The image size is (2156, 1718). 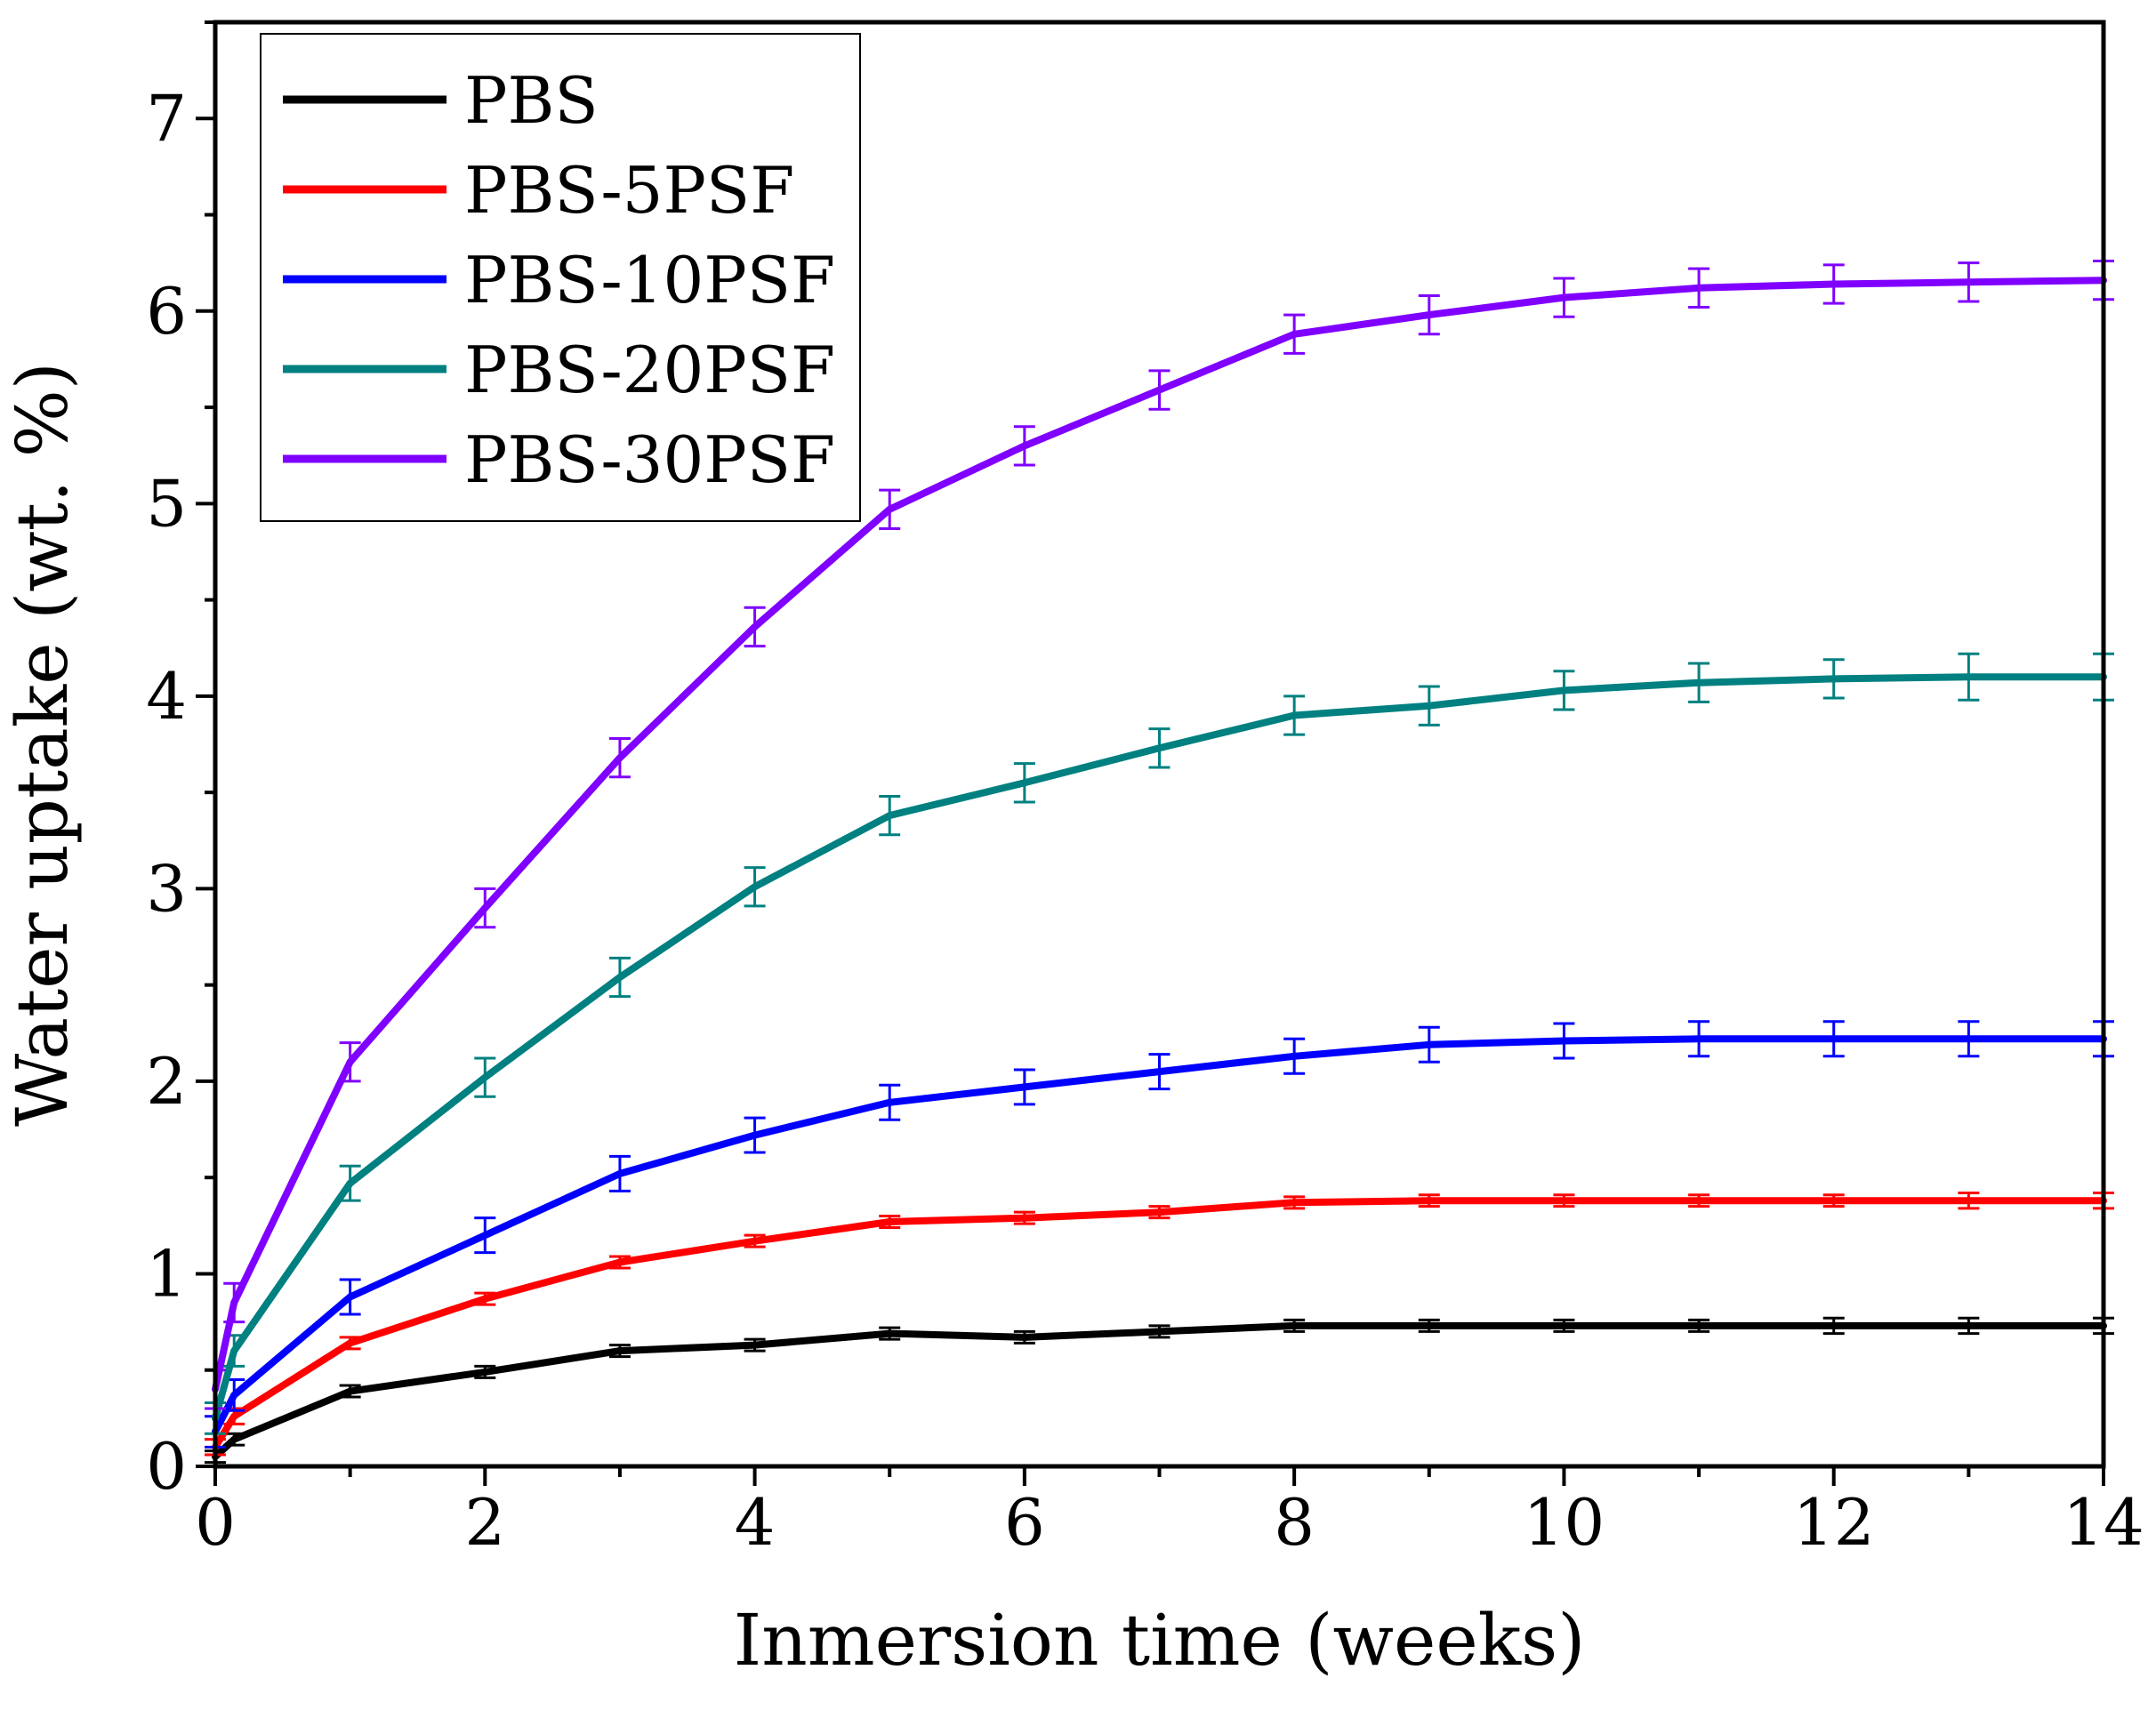 I want to click on y-tick-label: 5, so click(x=166, y=503).